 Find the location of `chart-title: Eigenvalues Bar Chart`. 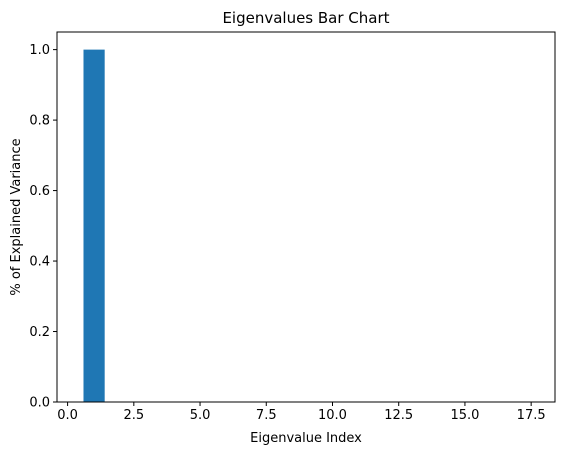

chart-title: Eigenvalues Bar Chart is located at coordinates (305, 18).